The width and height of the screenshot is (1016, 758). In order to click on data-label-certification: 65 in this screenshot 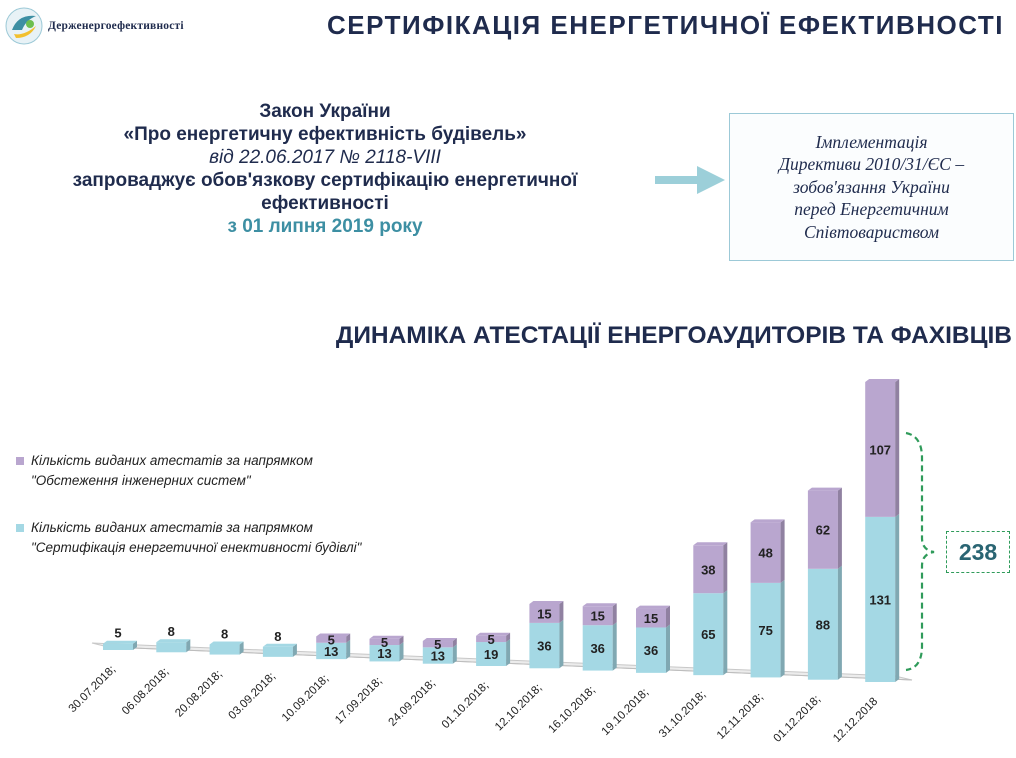, I will do `click(708, 634)`.